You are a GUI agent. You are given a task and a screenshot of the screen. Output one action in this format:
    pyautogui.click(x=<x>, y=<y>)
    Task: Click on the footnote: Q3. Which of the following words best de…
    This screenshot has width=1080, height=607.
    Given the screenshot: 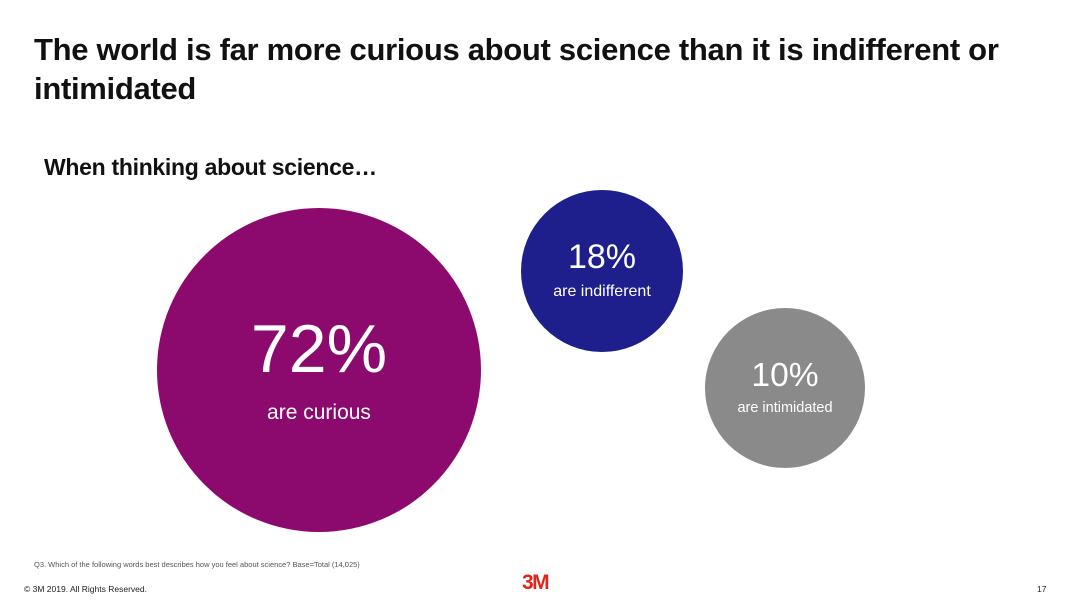 What is the action you would take?
    pyautogui.click(x=197, y=564)
    